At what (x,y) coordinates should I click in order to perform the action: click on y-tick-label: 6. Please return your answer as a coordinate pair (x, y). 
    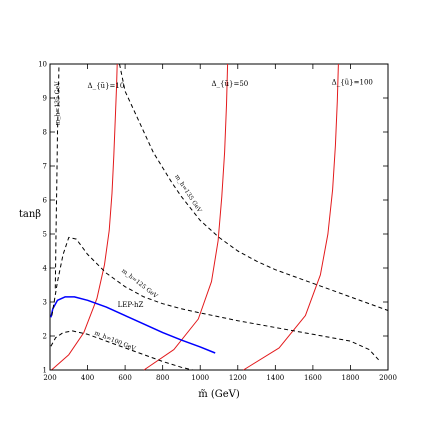
    Looking at the image, I should click on (45, 201).